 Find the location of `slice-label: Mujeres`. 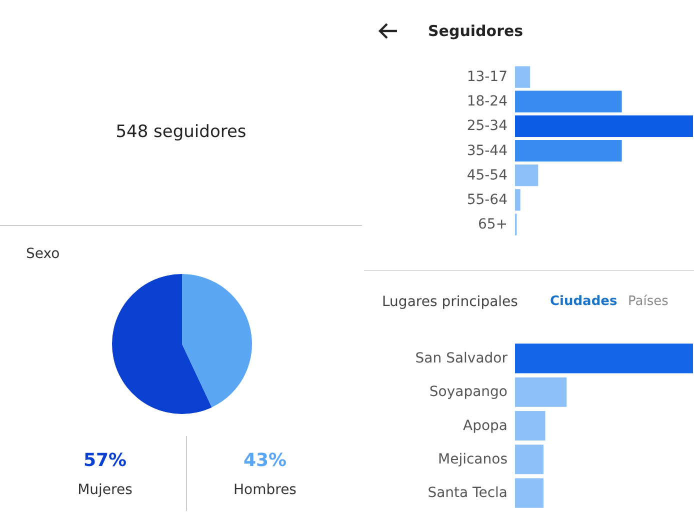

slice-label: Mujeres is located at coordinates (105, 490).